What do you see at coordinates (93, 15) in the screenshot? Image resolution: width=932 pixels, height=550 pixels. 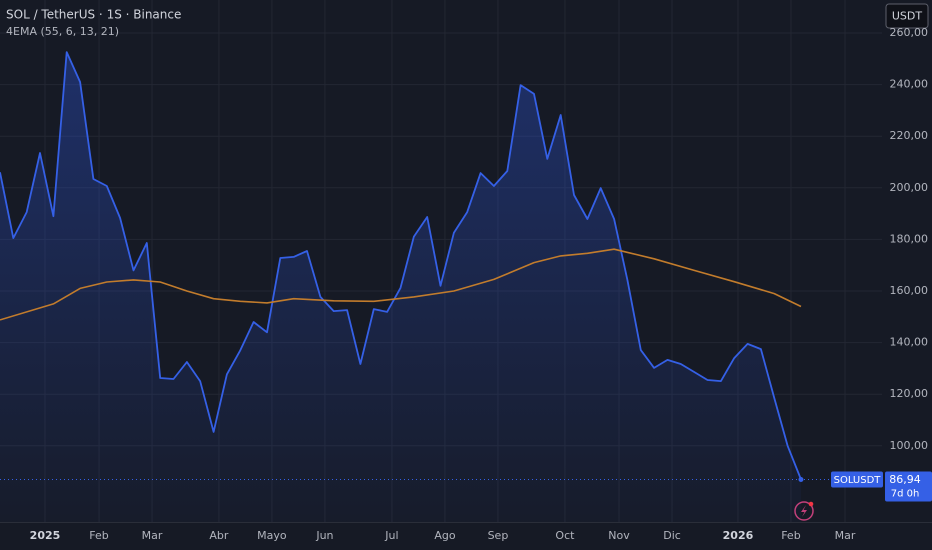 I see `chart-title: SOL / TetherUS · 1S · Binance` at bounding box center [93, 15].